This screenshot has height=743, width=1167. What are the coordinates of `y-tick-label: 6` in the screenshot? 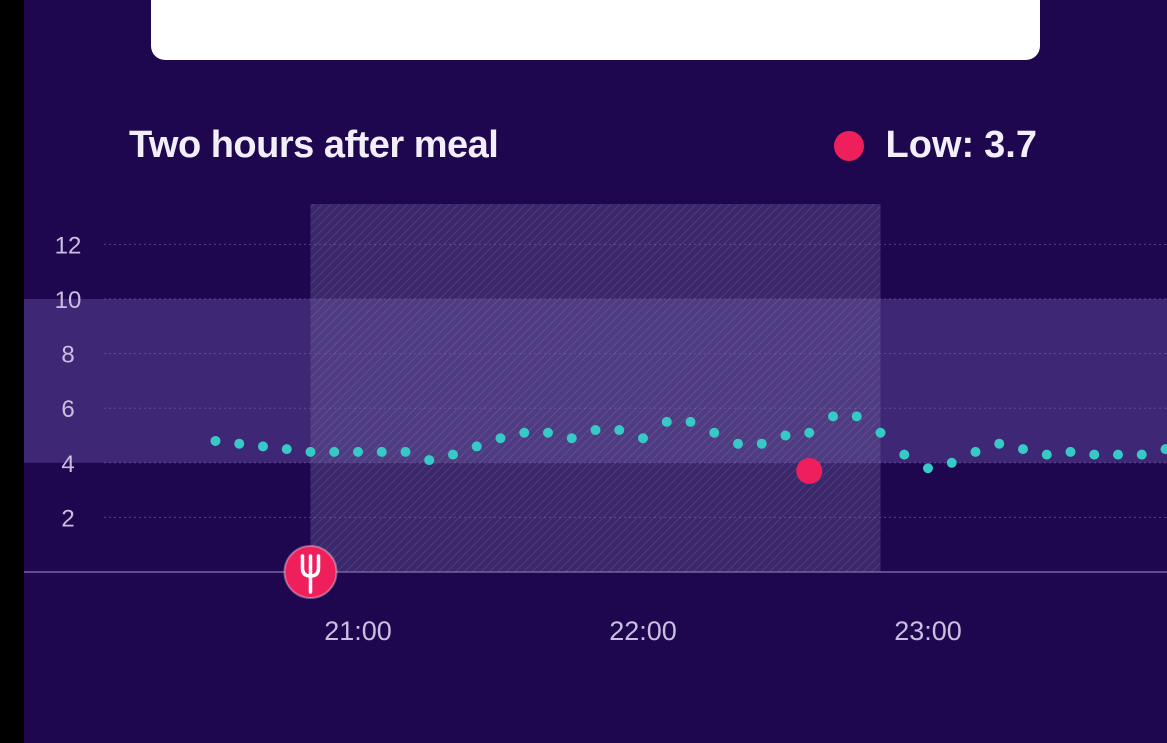 It's located at (67, 409).